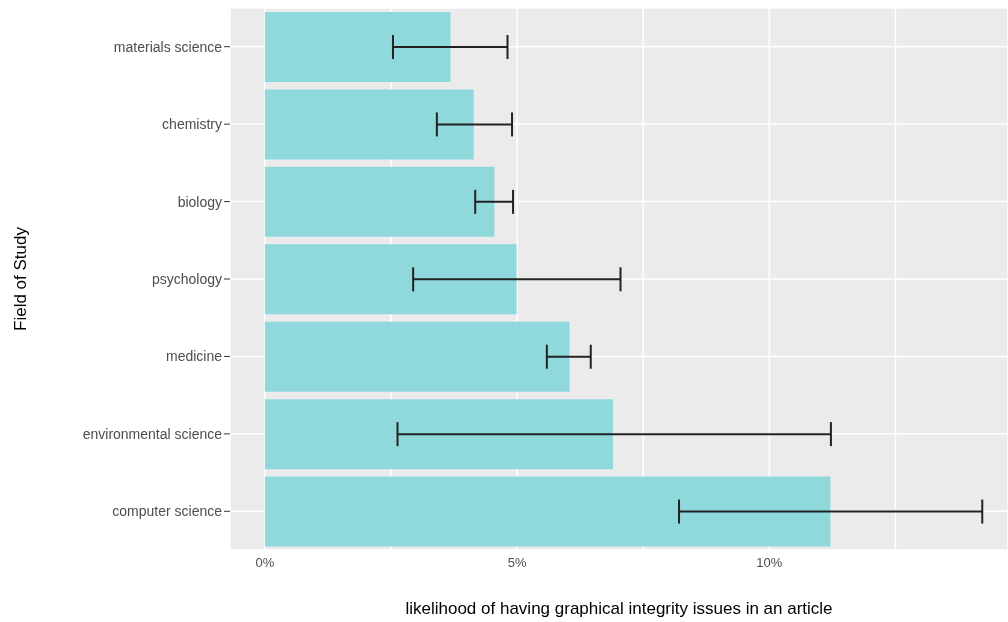 The image size is (1008, 622). Describe the element at coordinates (186, 278) in the screenshot. I see `y-tick-label: psychology` at that location.